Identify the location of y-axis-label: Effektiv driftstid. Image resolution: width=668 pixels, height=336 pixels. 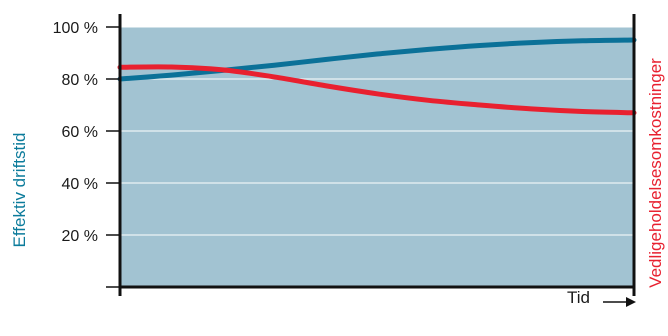
(19, 190).